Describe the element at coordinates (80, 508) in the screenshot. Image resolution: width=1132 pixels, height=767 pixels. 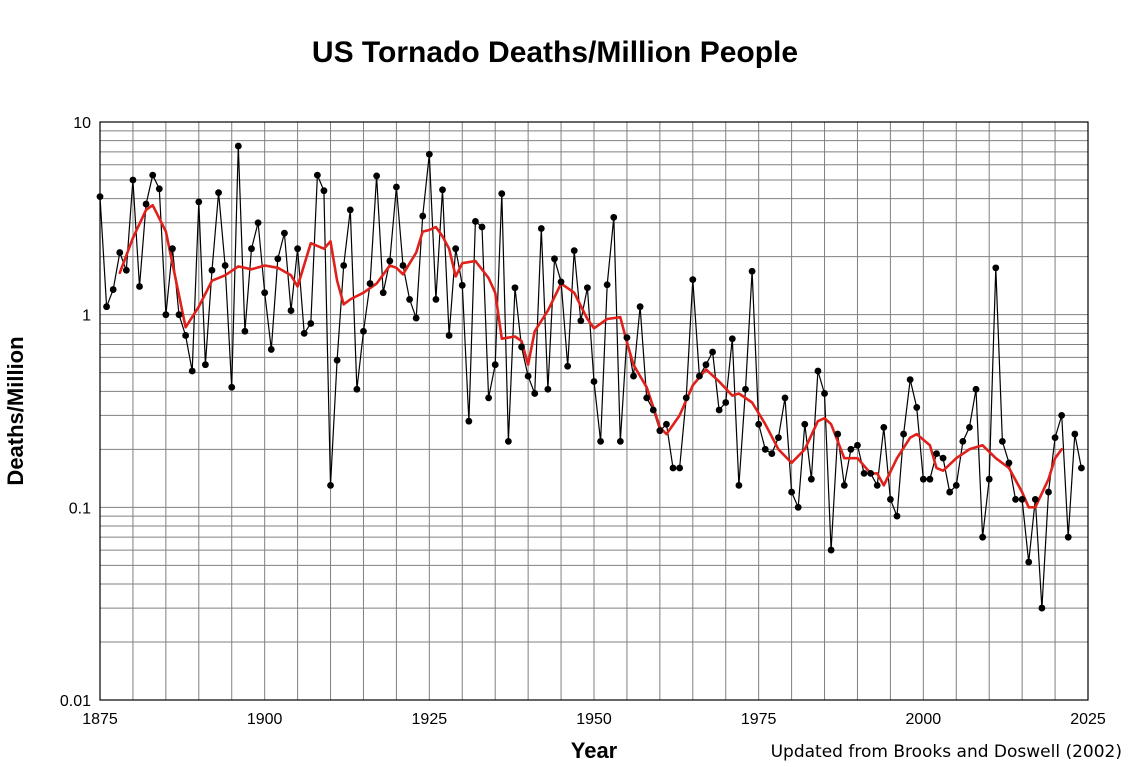
I see `y-tick-label: 0.1` at that location.